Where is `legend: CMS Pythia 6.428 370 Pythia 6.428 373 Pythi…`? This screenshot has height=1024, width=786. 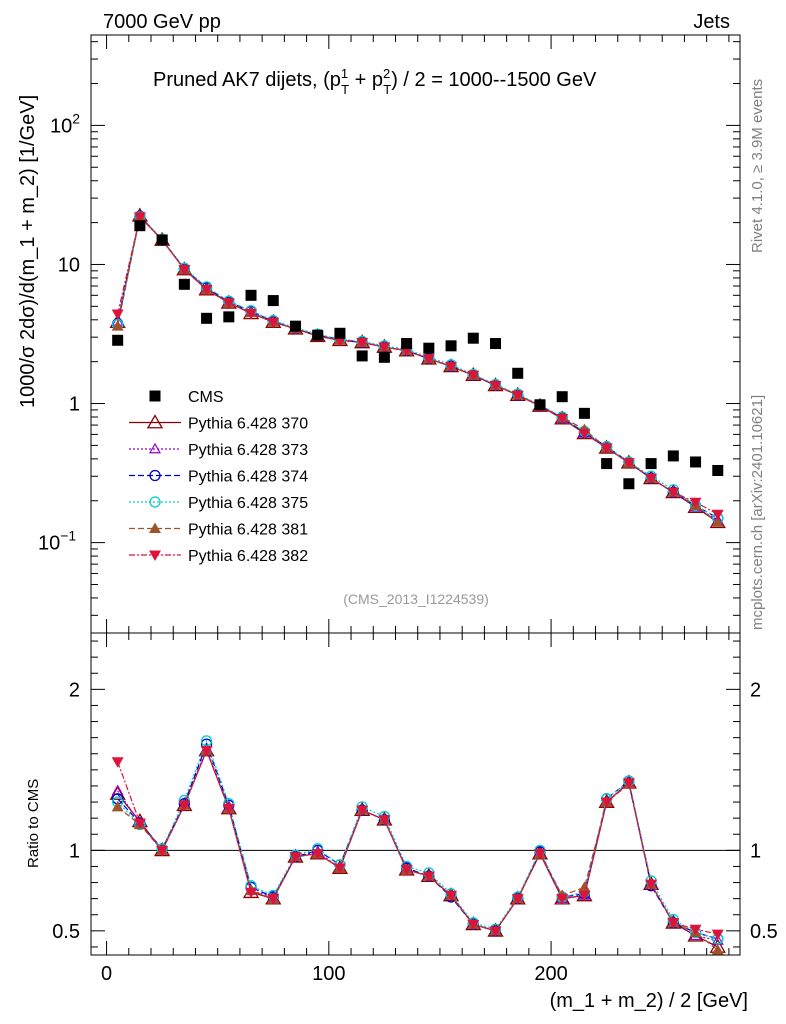
legend: CMS Pythia 6.428 370 Pythia 6.428 373 Pythi… is located at coordinates (218, 477).